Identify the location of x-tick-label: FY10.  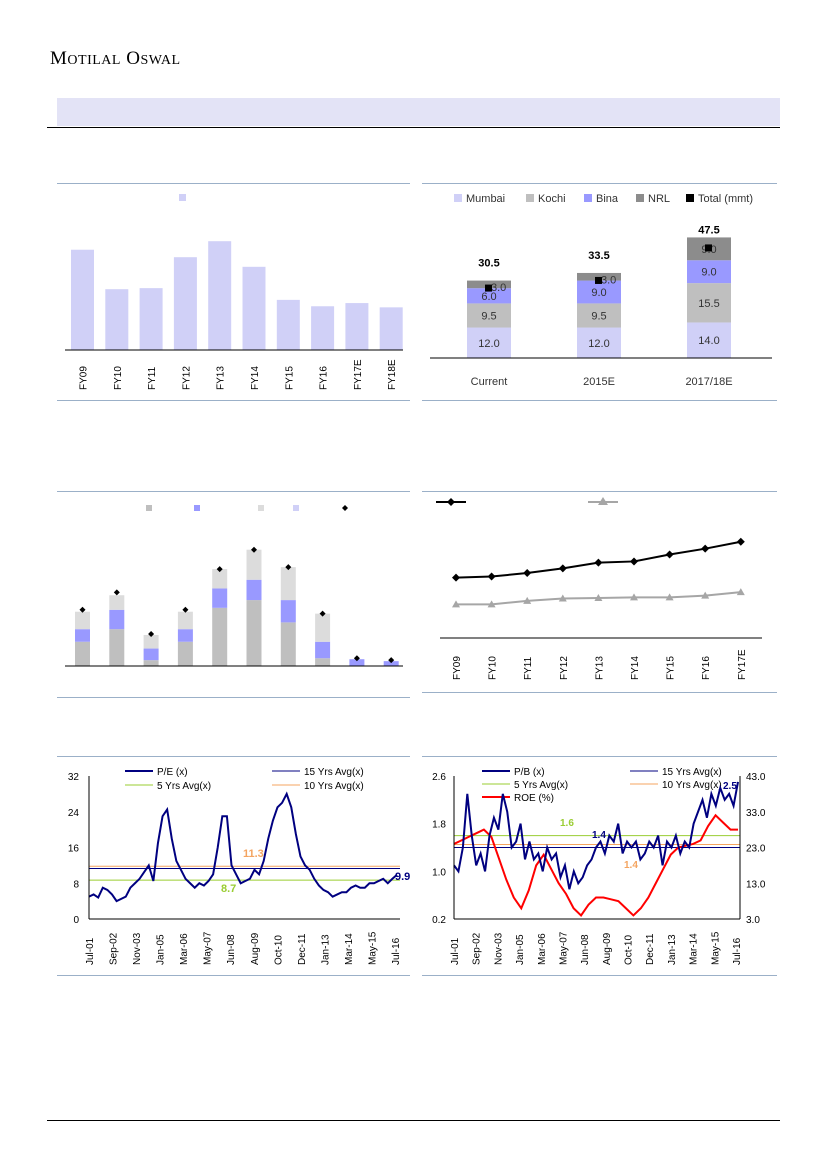
(118, 378).